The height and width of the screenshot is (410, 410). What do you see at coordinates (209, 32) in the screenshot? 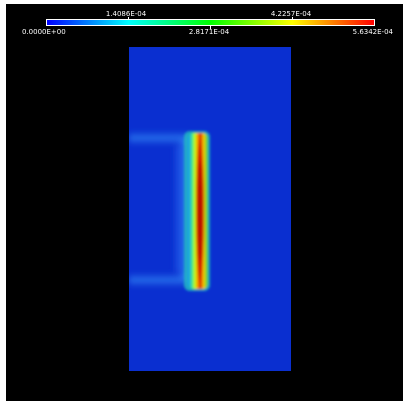
I see `colorbar-label-mid: 2.8171E-04` at bounding box center [209, 32].